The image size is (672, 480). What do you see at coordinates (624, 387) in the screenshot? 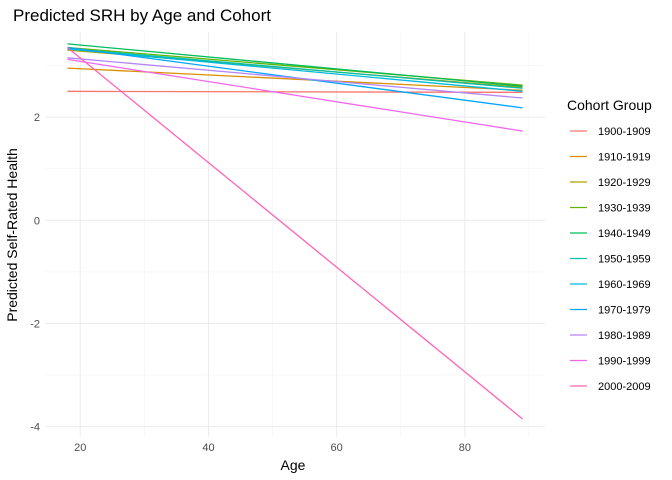
I see `legend-label-2000-2009: 2000-2009` at bounding box center [624, 387].